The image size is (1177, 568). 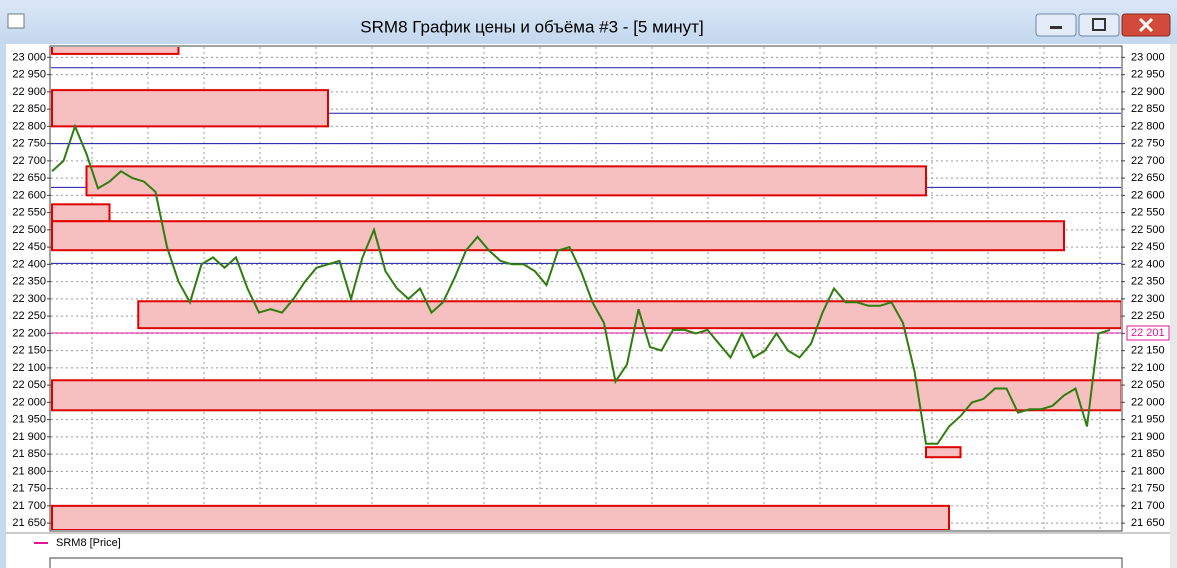 What do you see at coordinates (1148, 506) in the screenshot?
I see `y-tick-label-right: 21 700` at bounding box center [1148, 506].